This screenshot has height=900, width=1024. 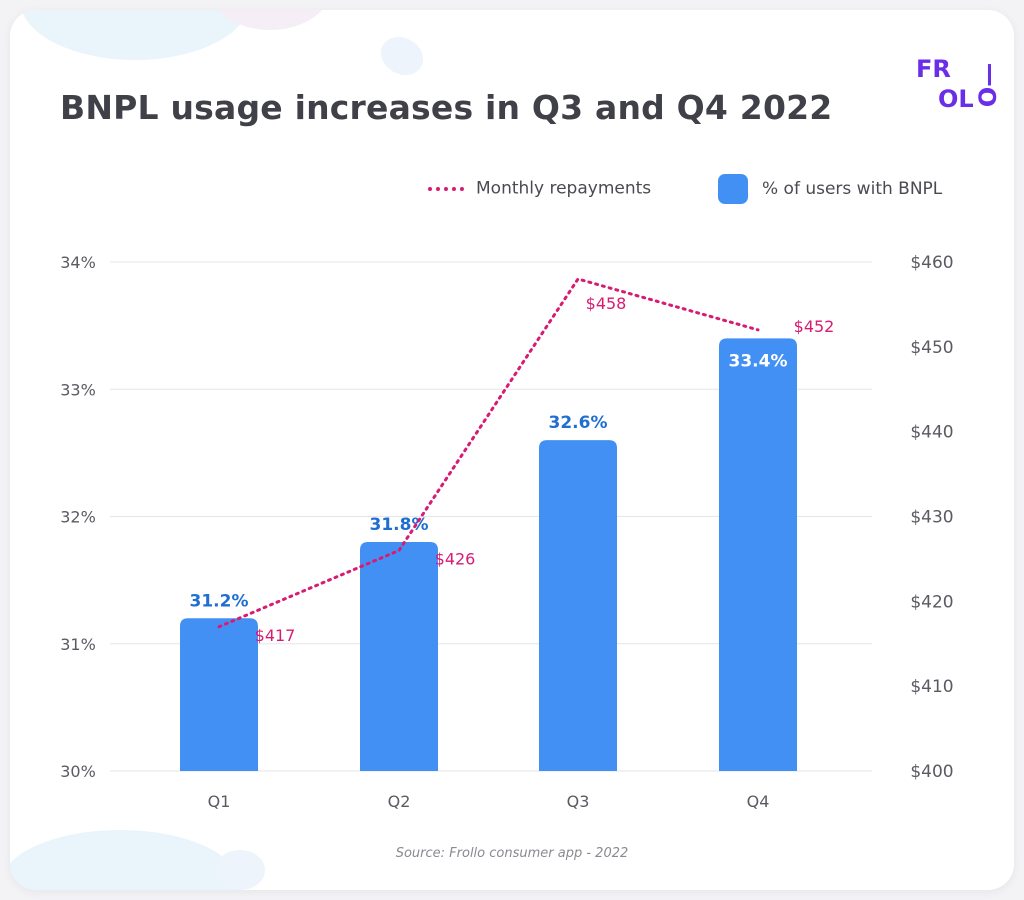 What do you see at coordinates (399, 525) in the screenshot?
I see `bar-data-label: 31.8%` at bounding box center [399, 525].